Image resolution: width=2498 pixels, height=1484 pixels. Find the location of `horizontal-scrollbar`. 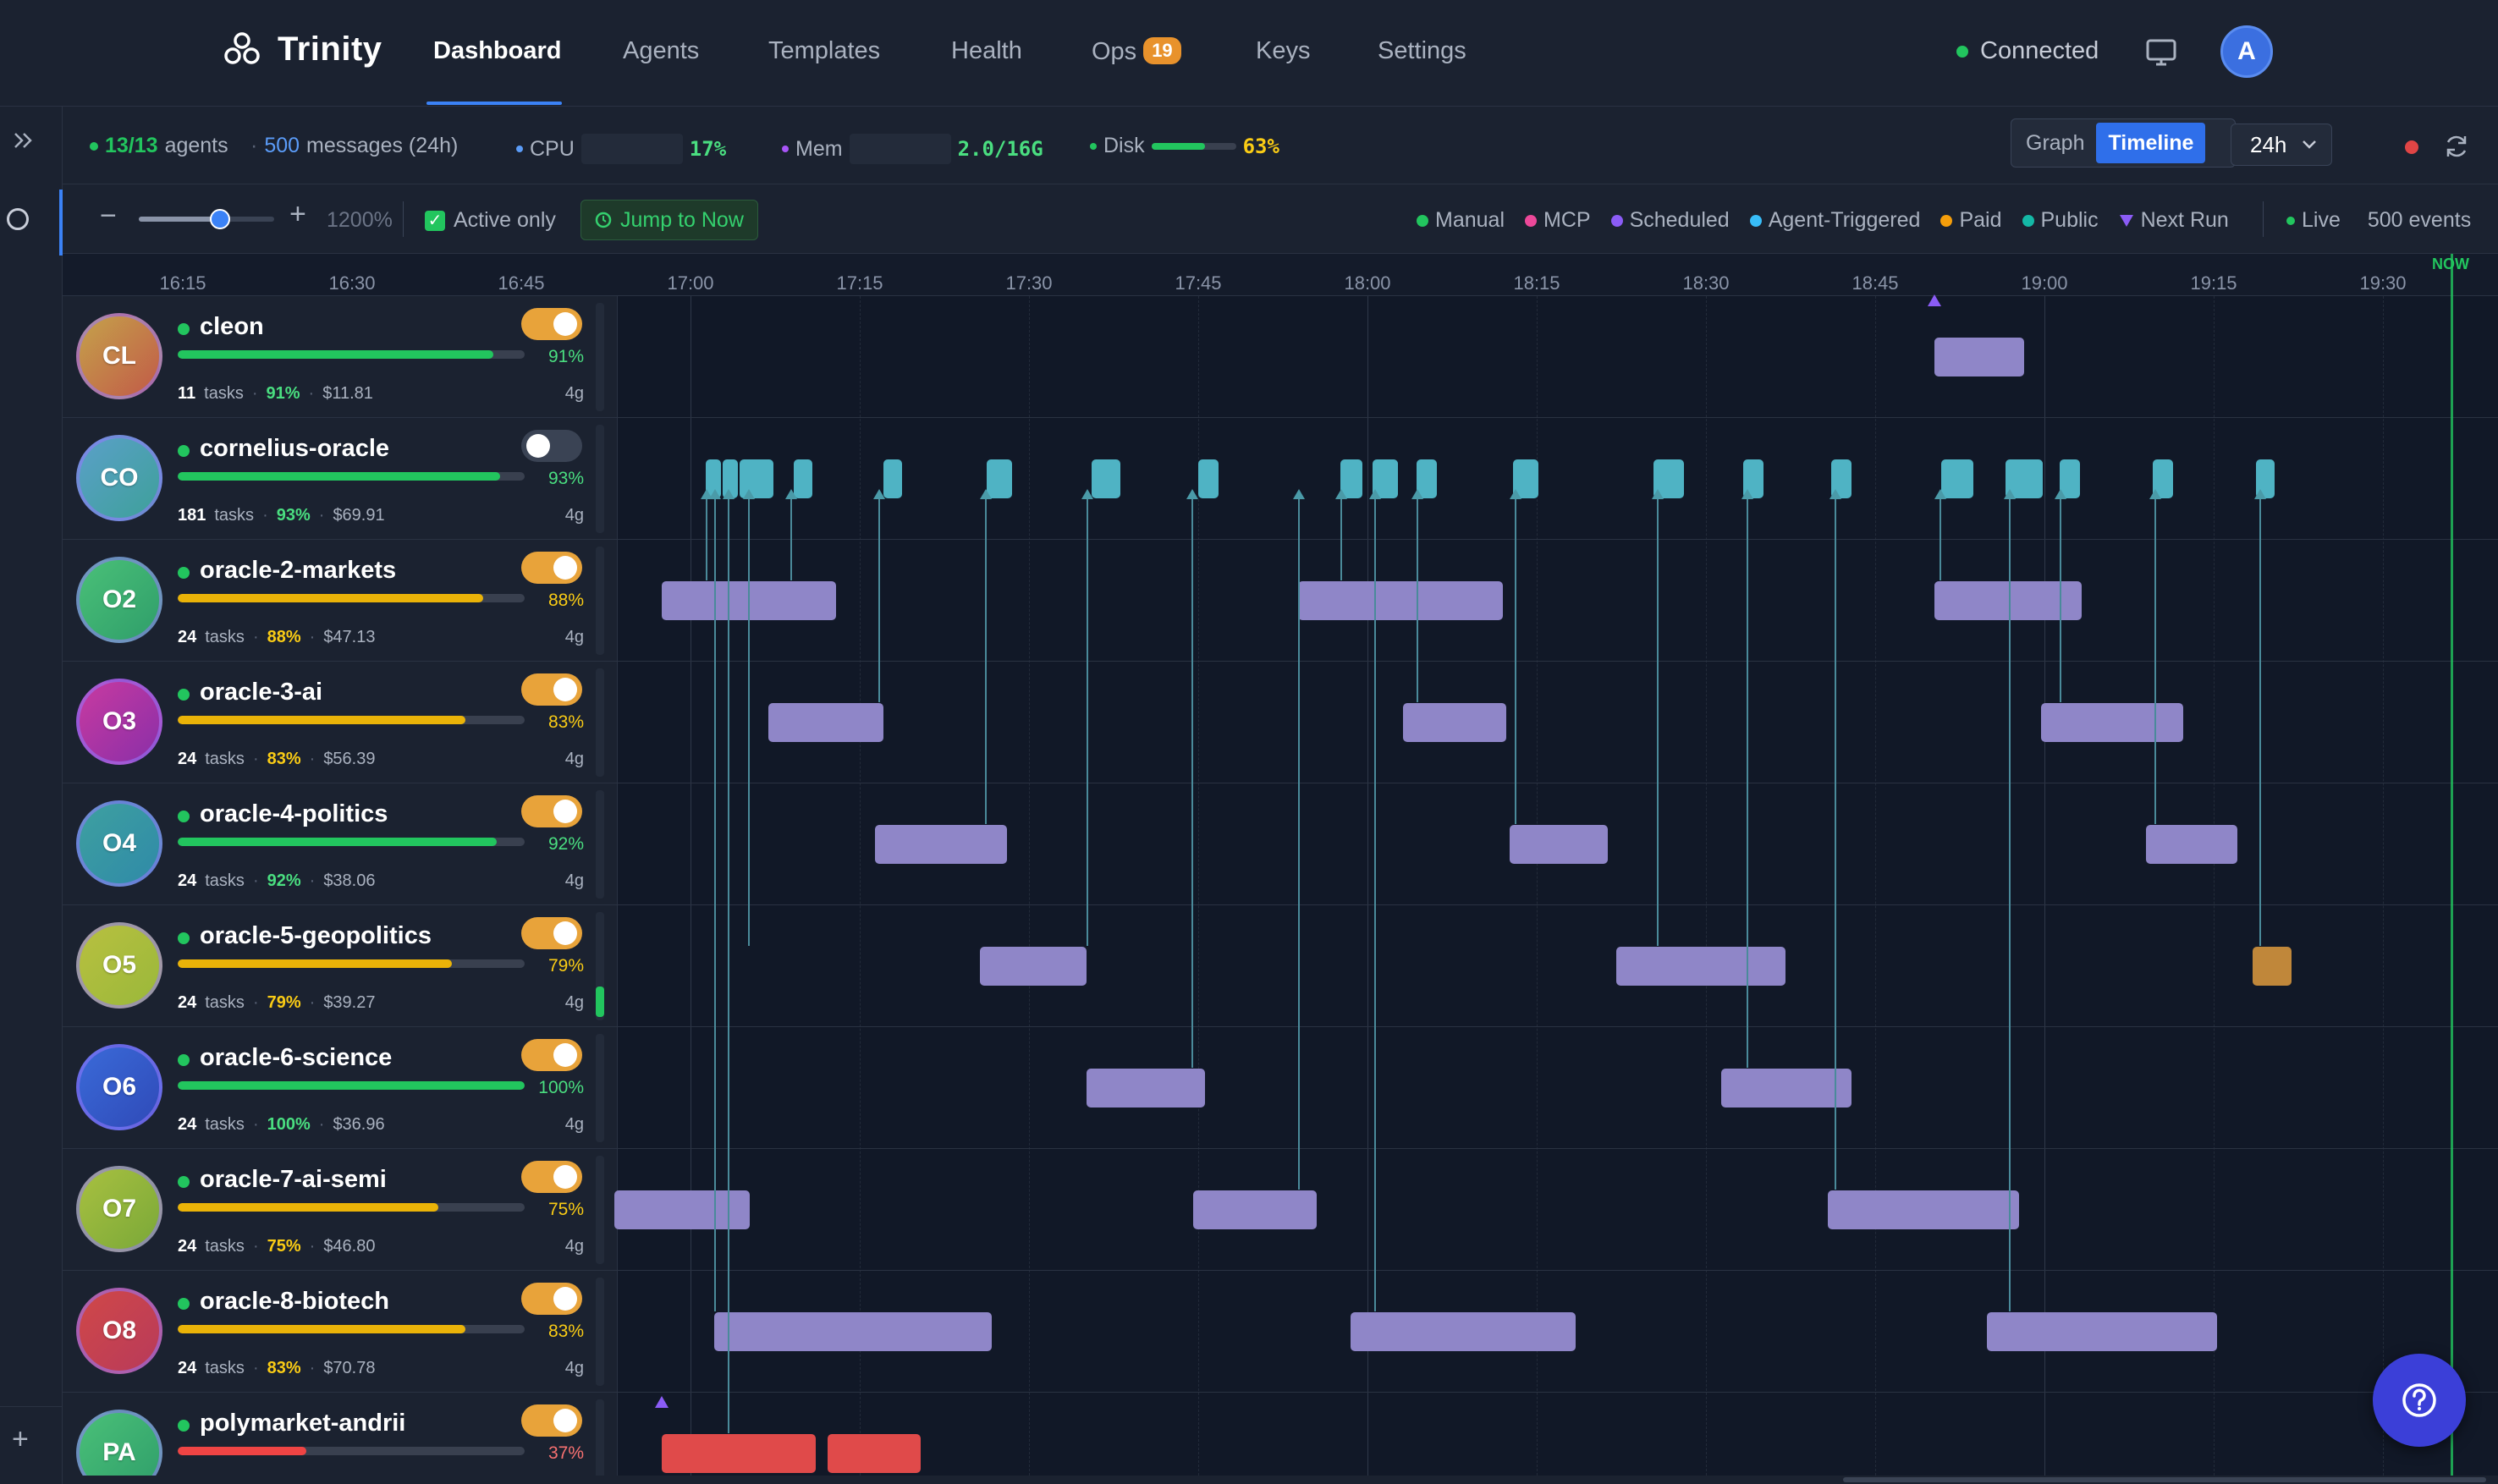

horizontal-scrollbar is located at coordinates (1280, 1480).